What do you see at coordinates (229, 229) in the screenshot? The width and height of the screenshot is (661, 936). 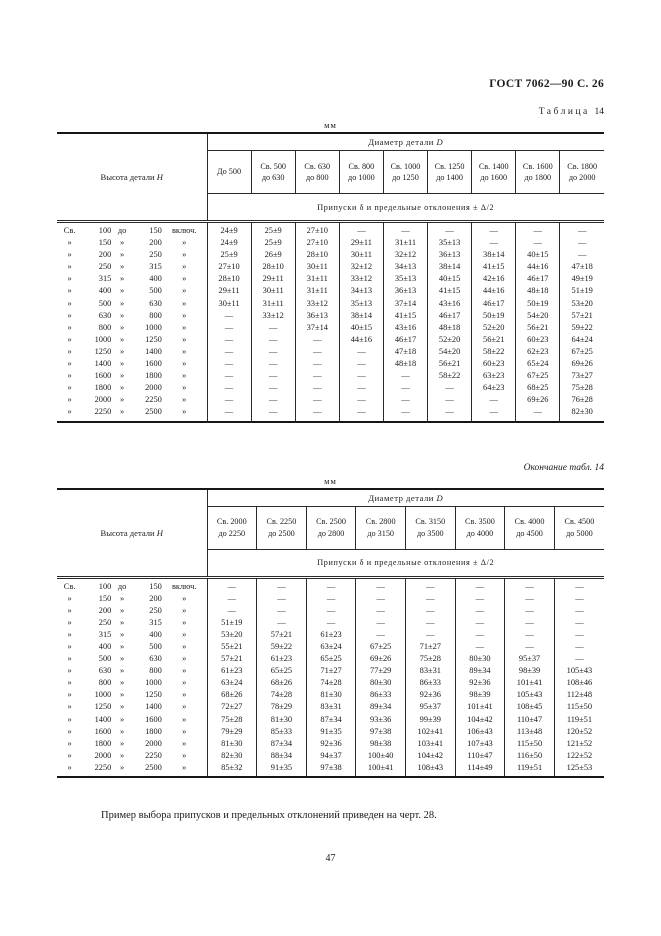 I see `allowance-value-cell: 24±9` at bounding box center [229, 229].